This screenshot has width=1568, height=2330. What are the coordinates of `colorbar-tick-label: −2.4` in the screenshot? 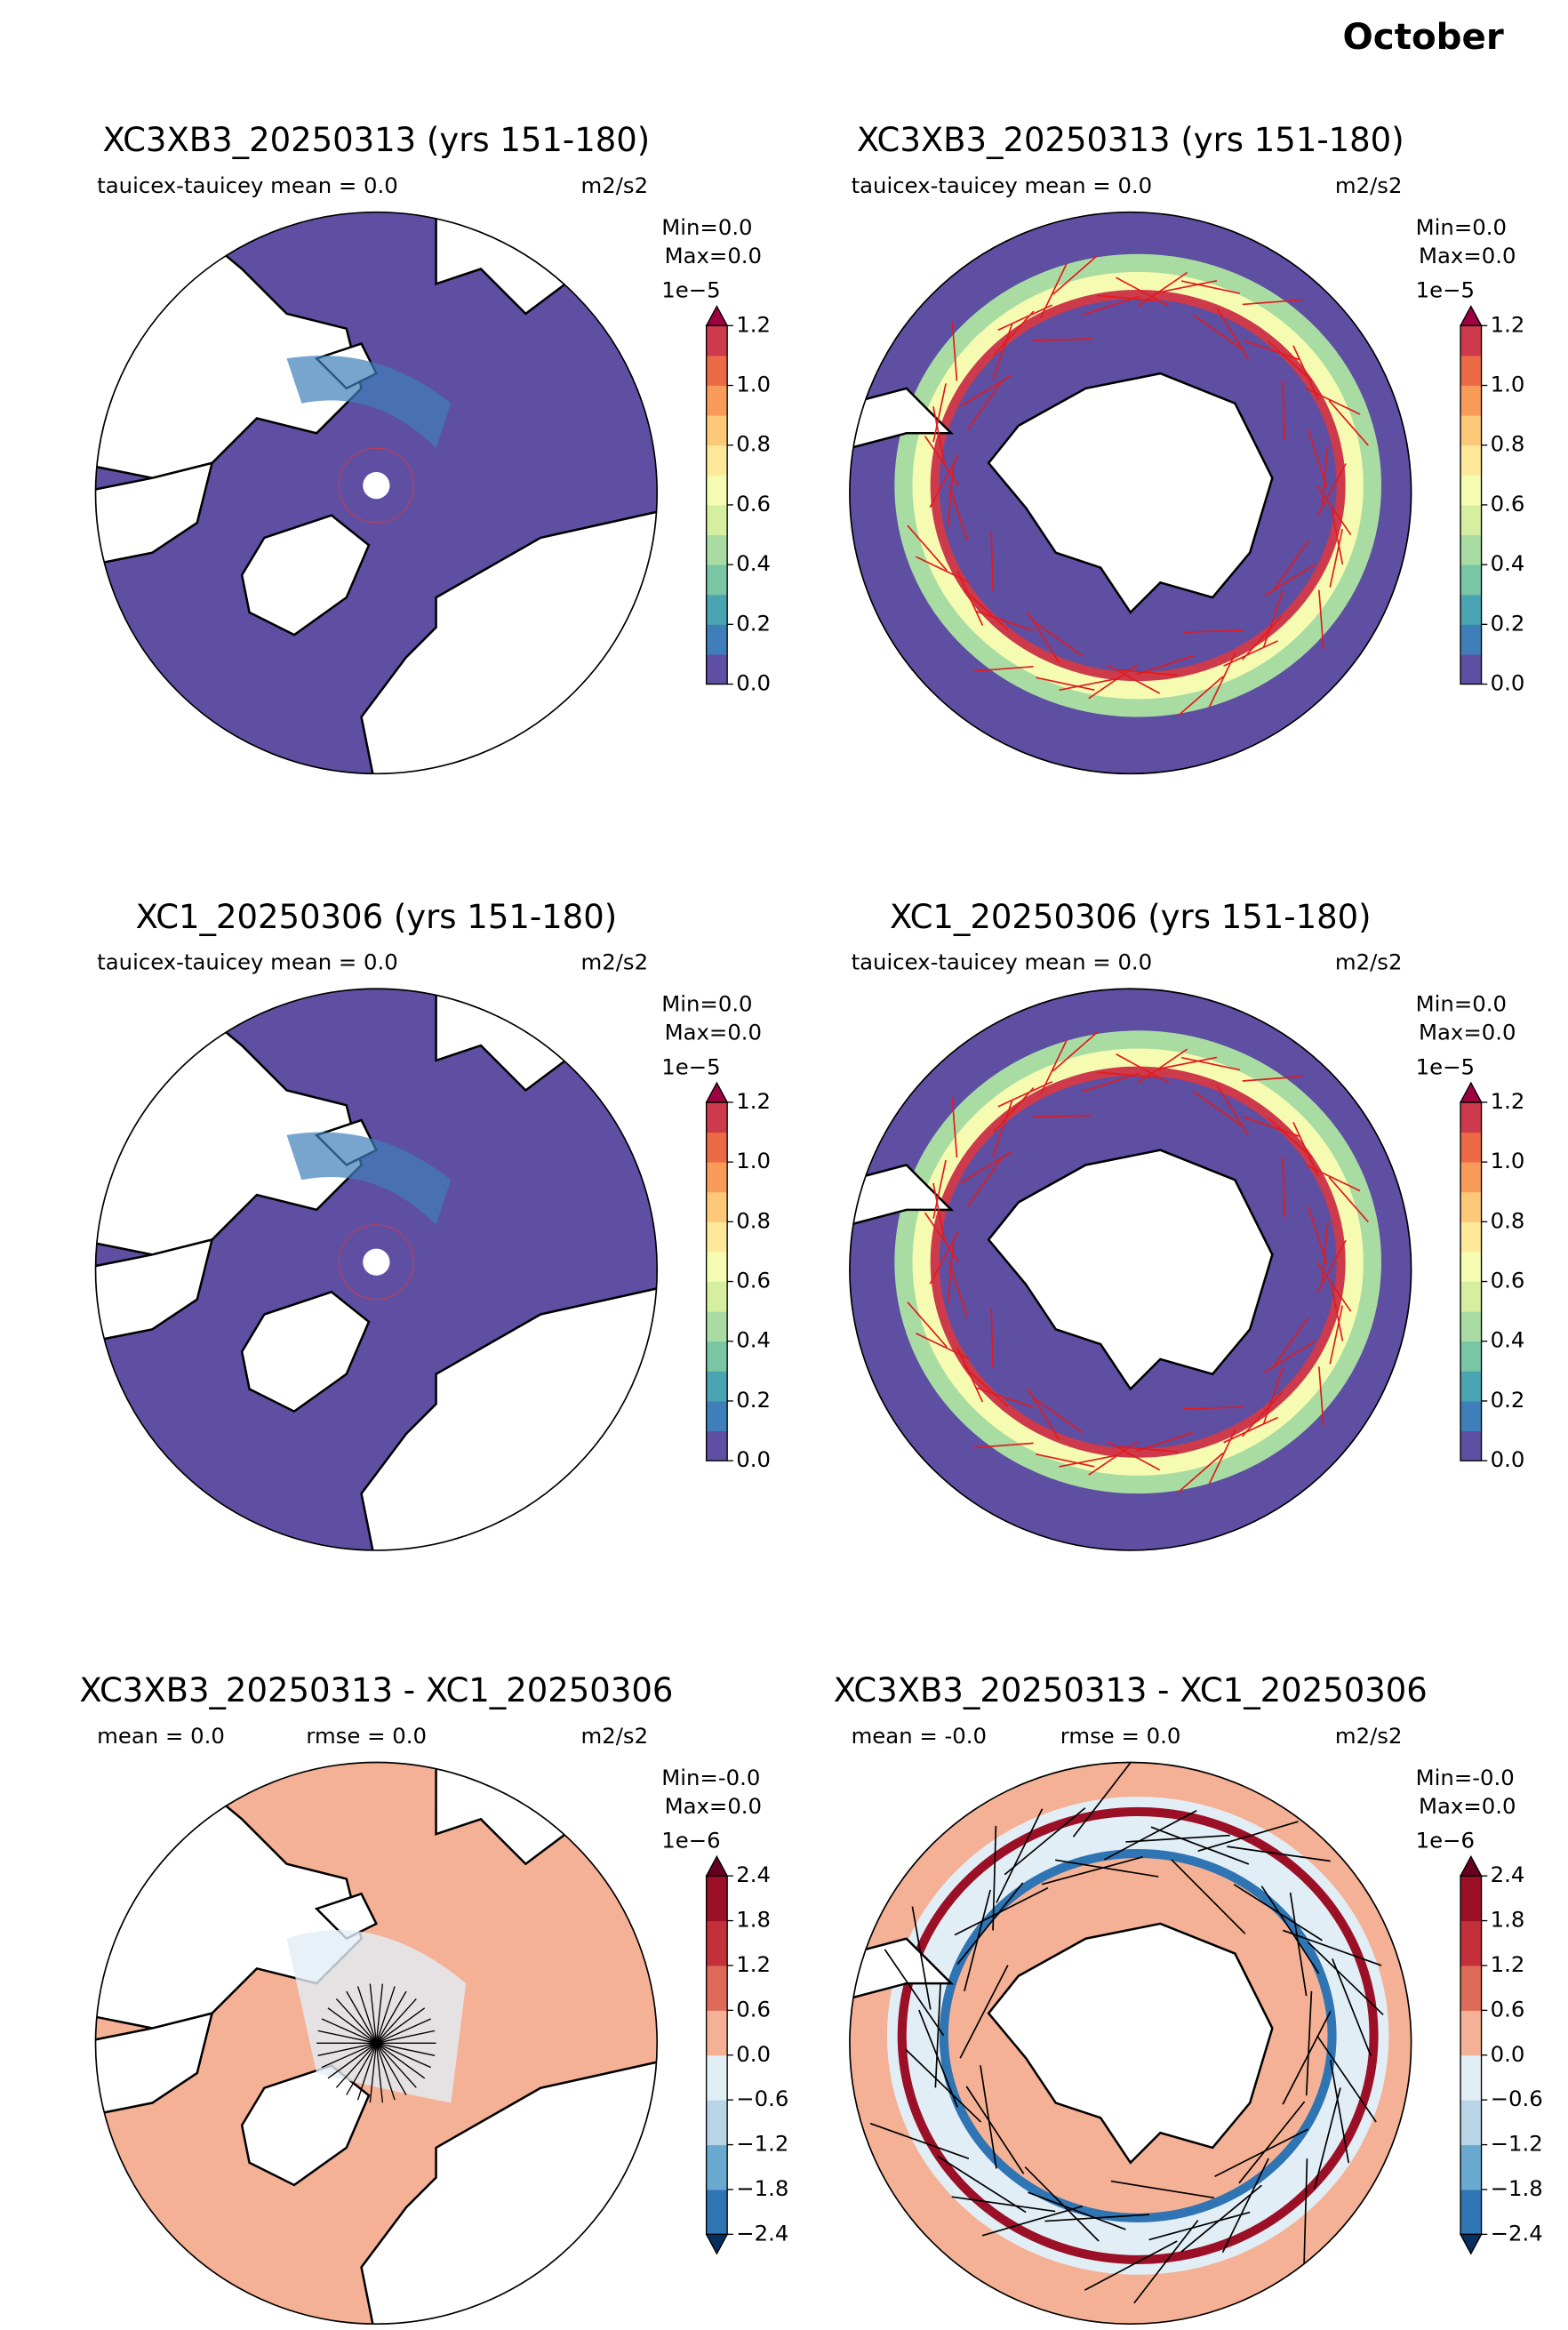 It's located at (762, 2233).